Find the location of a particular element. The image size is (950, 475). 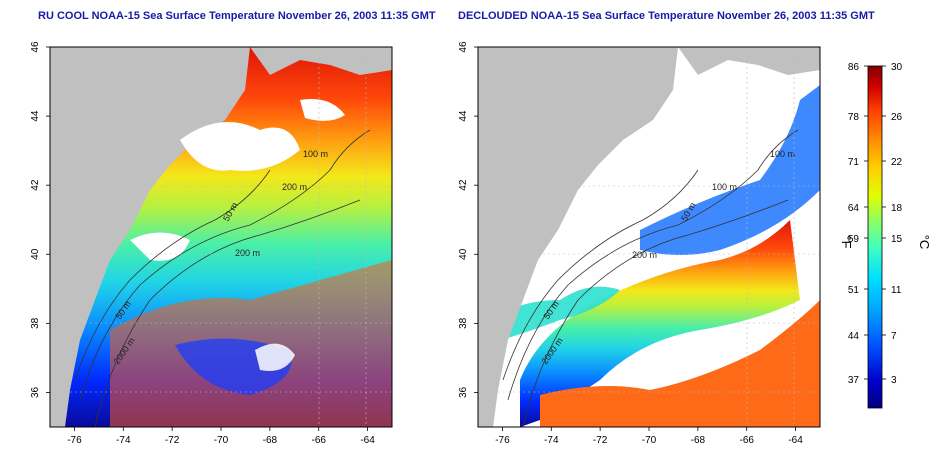

temperature-colorbar: 86 78 71 64 59 51 44 37 30 26 22 18 15 11 7 3 °F °C is located at coordinates (885, 235).